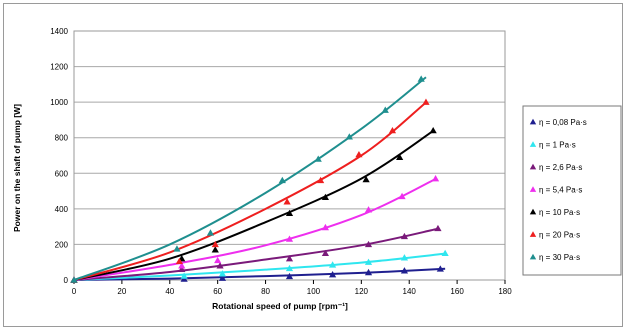 This screenshot has height=331, width=627. I want to click on x-axis-title: Rotational speed of pump [rpm⁻¹], so click(280, 306).